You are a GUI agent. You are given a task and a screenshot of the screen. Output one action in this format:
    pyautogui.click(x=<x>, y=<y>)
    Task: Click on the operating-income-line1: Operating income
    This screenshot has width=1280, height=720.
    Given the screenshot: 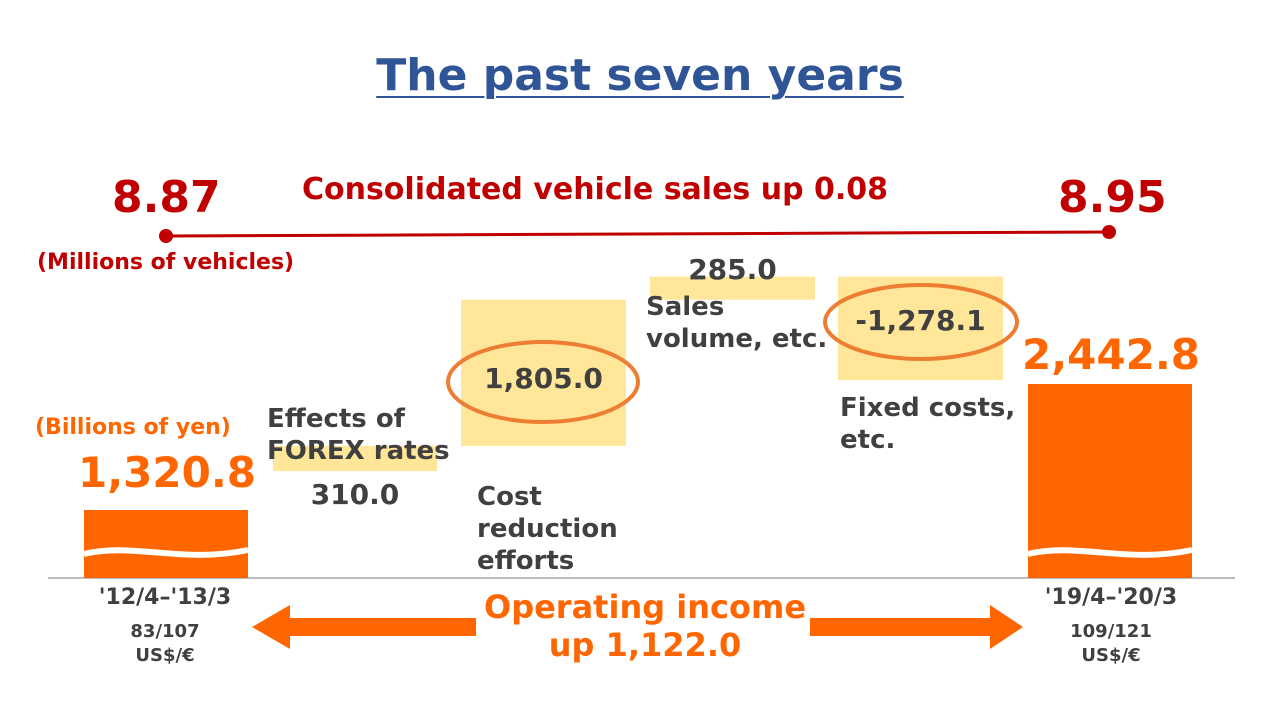 What is the action you would take?
    pyautogui.click(x=645, y=607)
    